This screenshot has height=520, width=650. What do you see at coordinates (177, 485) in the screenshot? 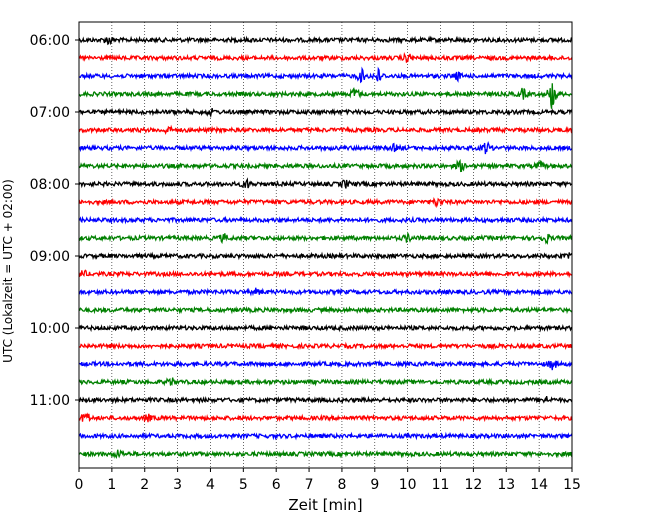
I see `x-tick-label: 3` at bounding box center [177, 485].